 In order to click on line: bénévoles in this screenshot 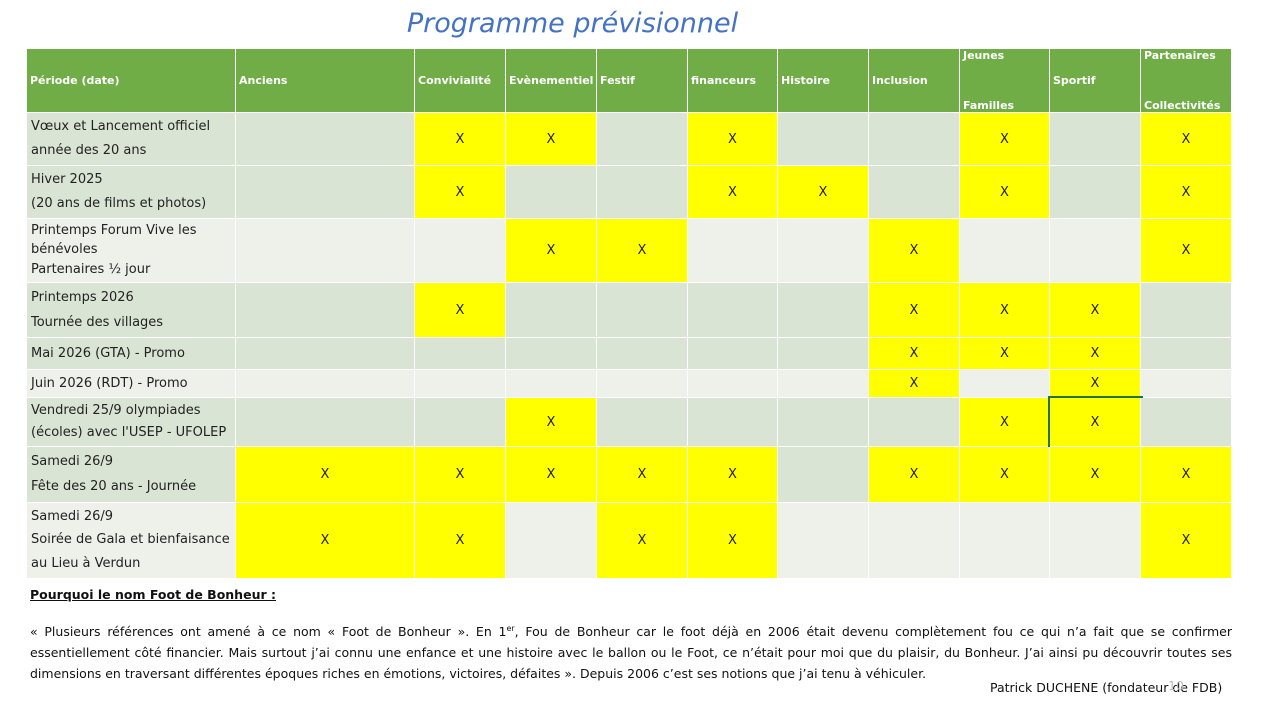, I will do `click(64, 250)`.